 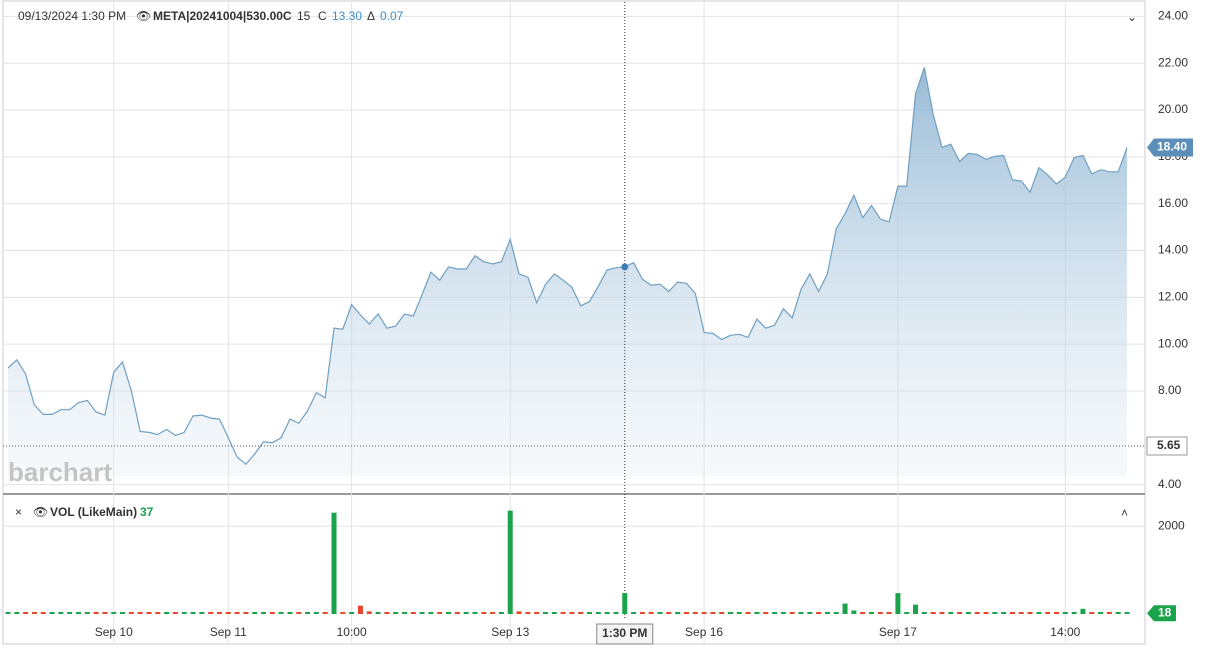 I want to click on collapse-button: ˄, so click(x=1124, y=513).